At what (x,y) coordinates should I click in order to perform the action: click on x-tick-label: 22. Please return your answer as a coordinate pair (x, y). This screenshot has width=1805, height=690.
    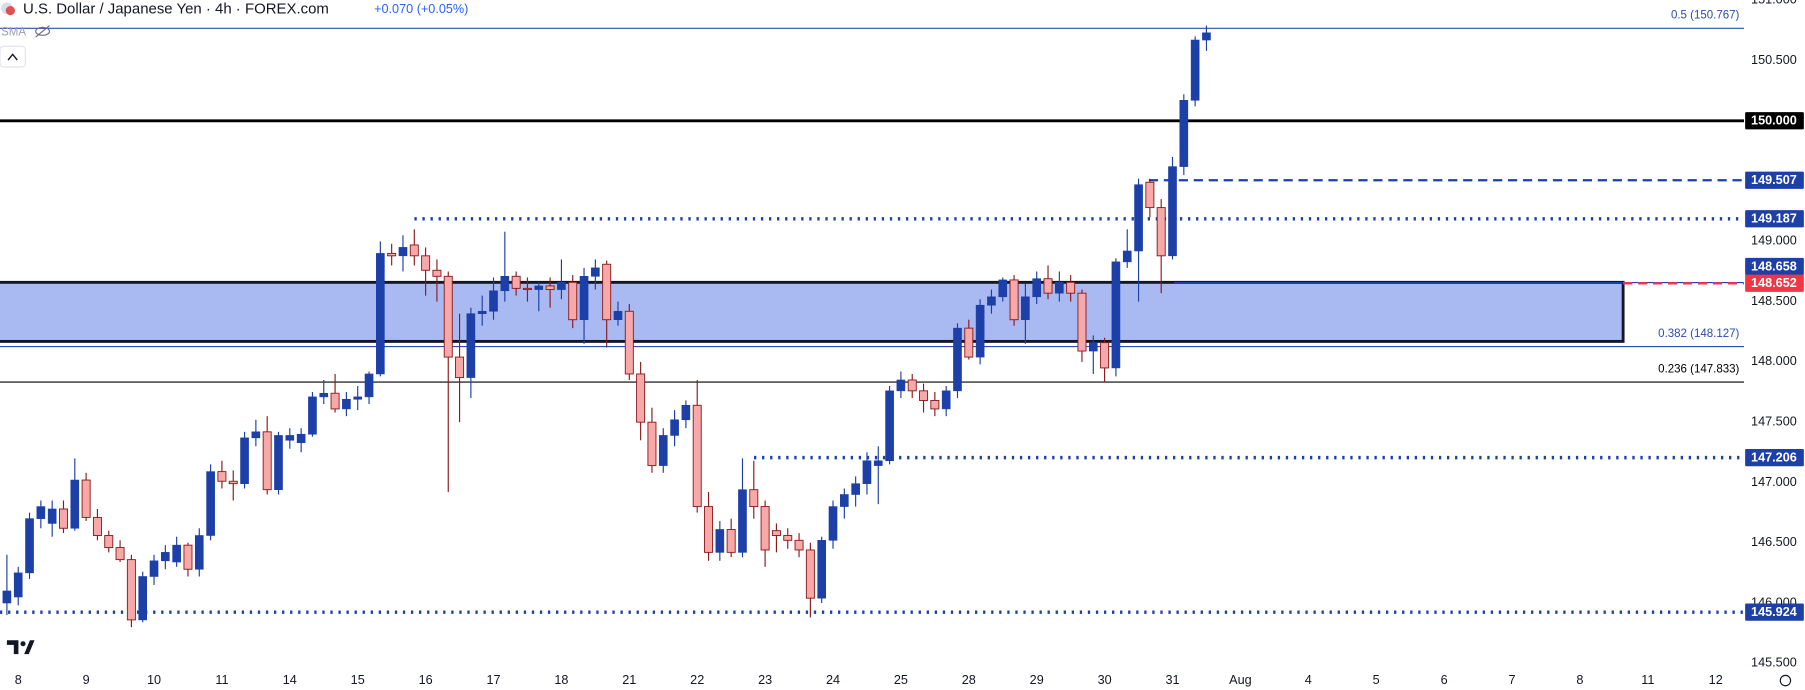
    Looking at the image, I should click on (697, 680).